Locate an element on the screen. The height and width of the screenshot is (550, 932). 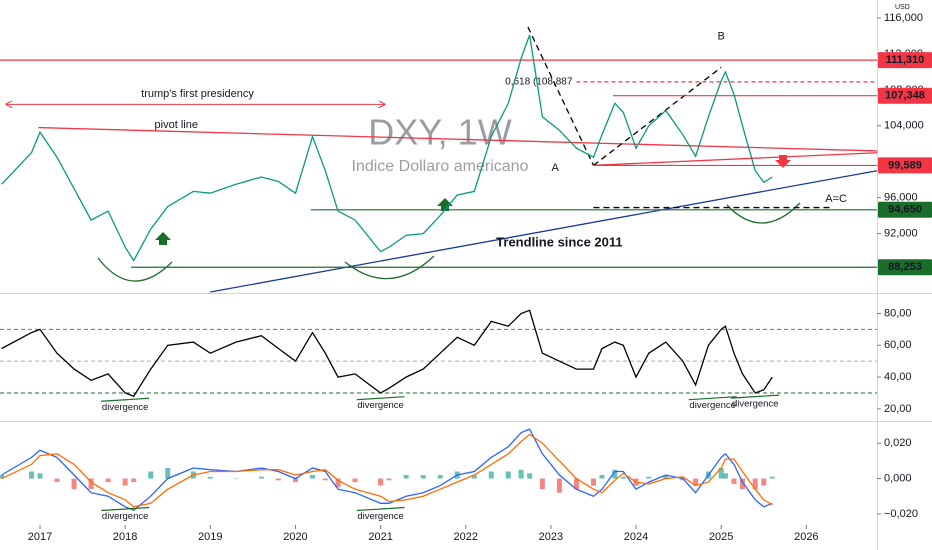
y-tick-label: 40,00 is located at coordinates (898, 377).